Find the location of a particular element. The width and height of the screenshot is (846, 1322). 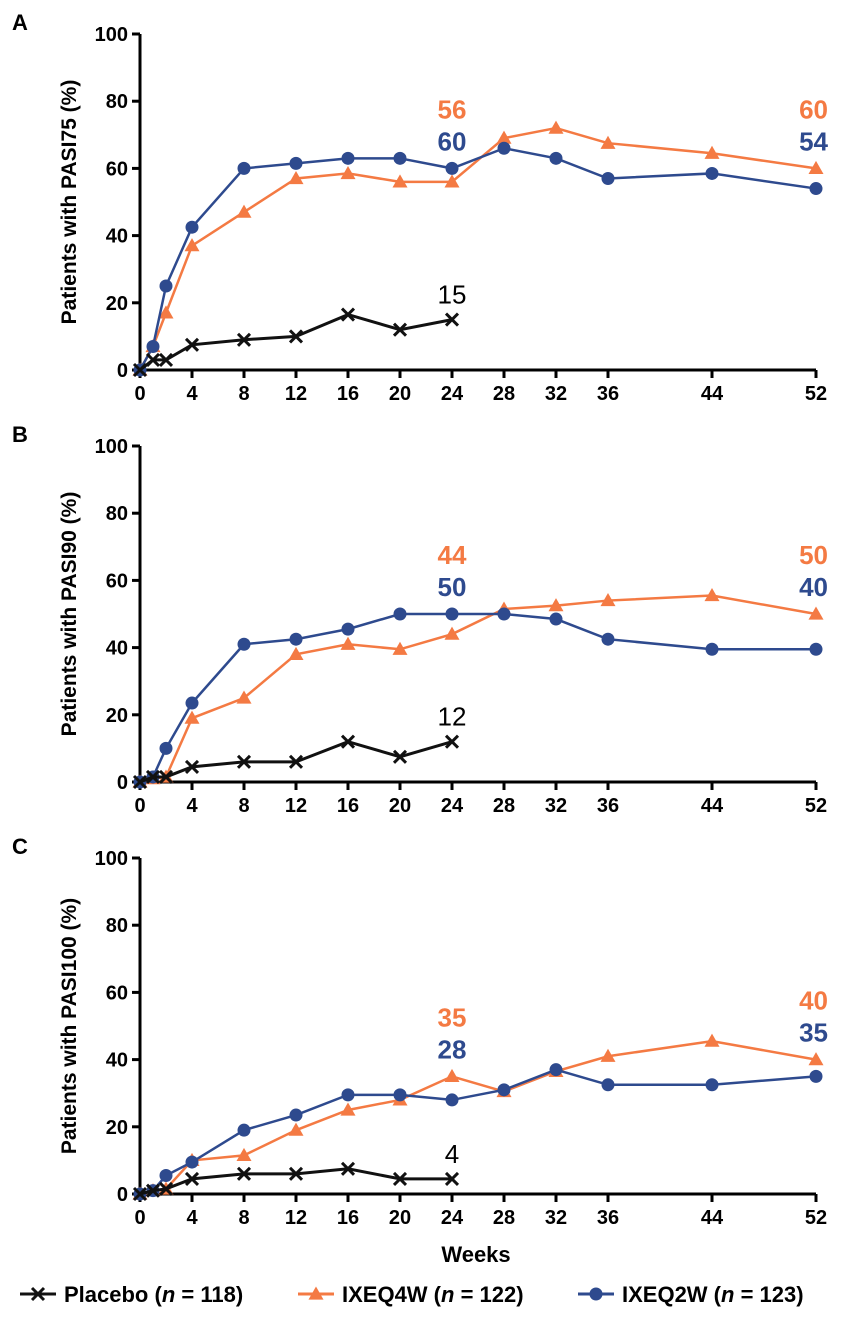

panel-letter: C is located at coordinates (20, 846).